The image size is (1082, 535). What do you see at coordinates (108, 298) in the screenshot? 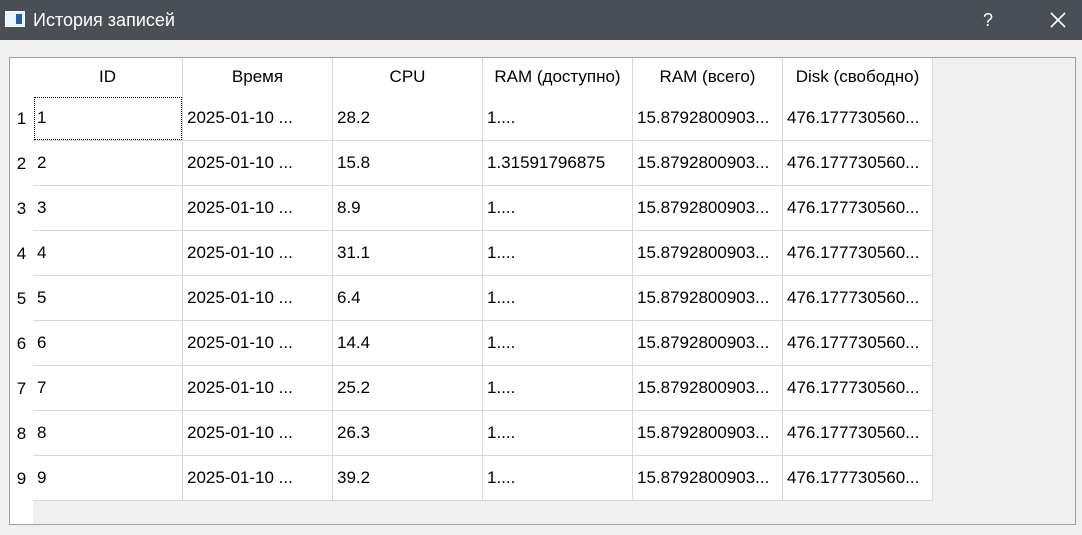
I see `table-cell: 5` at bounding box center [108, 298].